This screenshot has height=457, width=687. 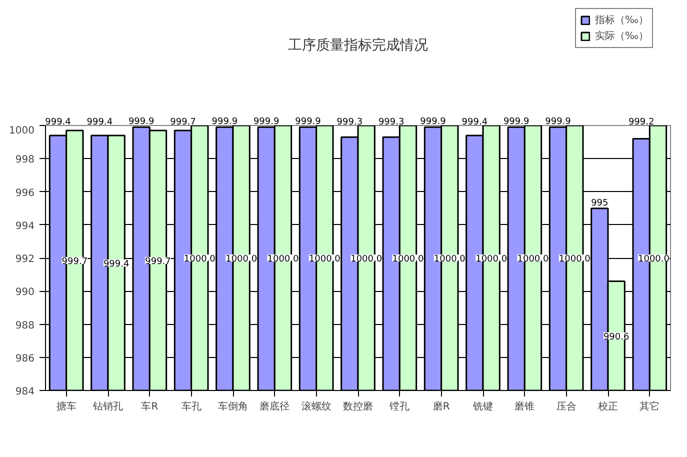 What do you see at coordinates (25, 358) in the screenshot?
I see `y-tick-label: 986` at bounding box center [25, 358].